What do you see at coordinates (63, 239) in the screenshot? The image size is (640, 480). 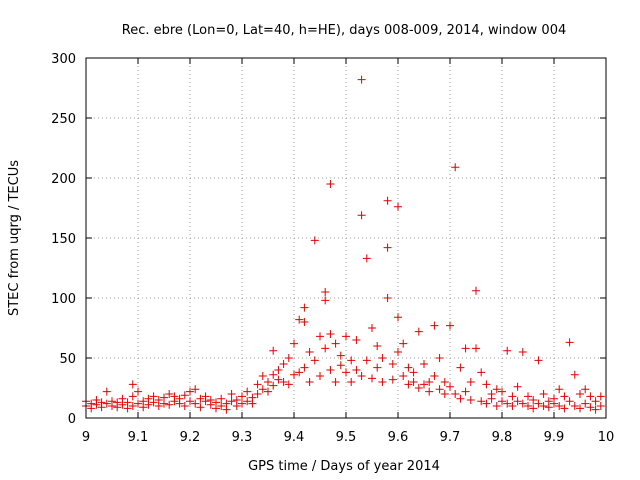 I see `y-tick-label: 150` at bounding box center [63, 239].